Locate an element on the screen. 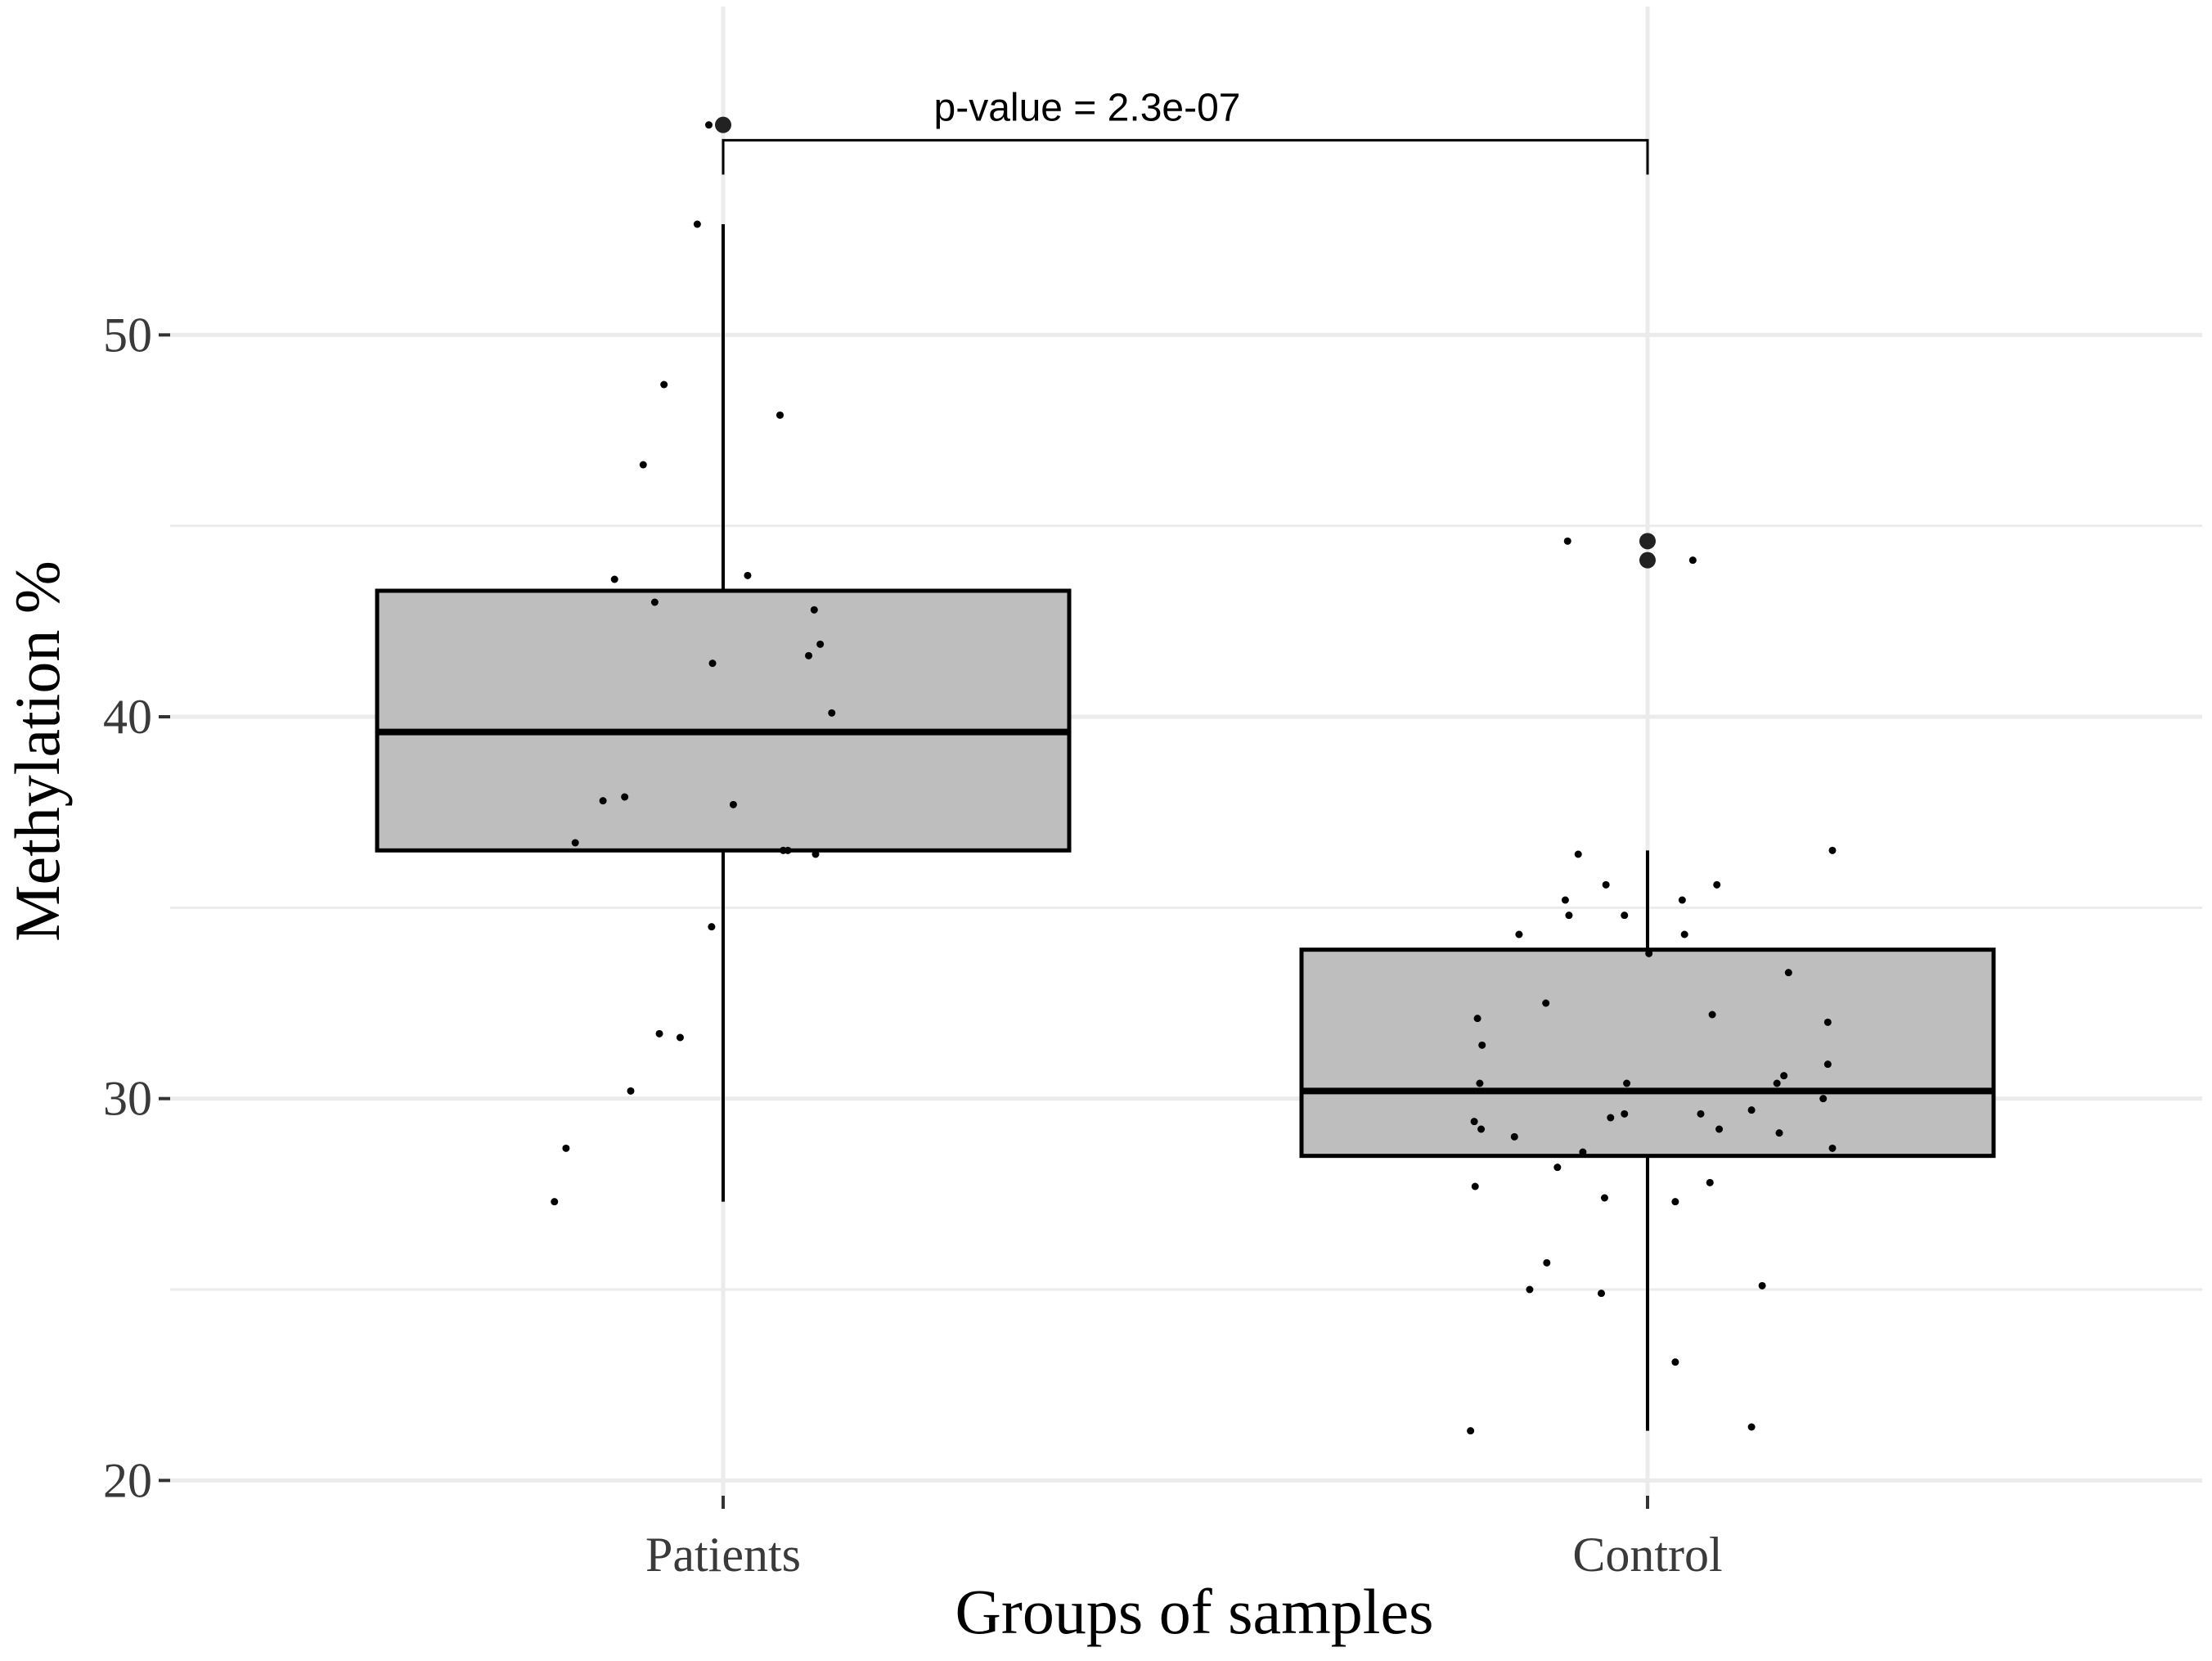 The width and height of the screenshot is (2212, 1661). y-tick-label: 40 is located at coordinates (127, 717).